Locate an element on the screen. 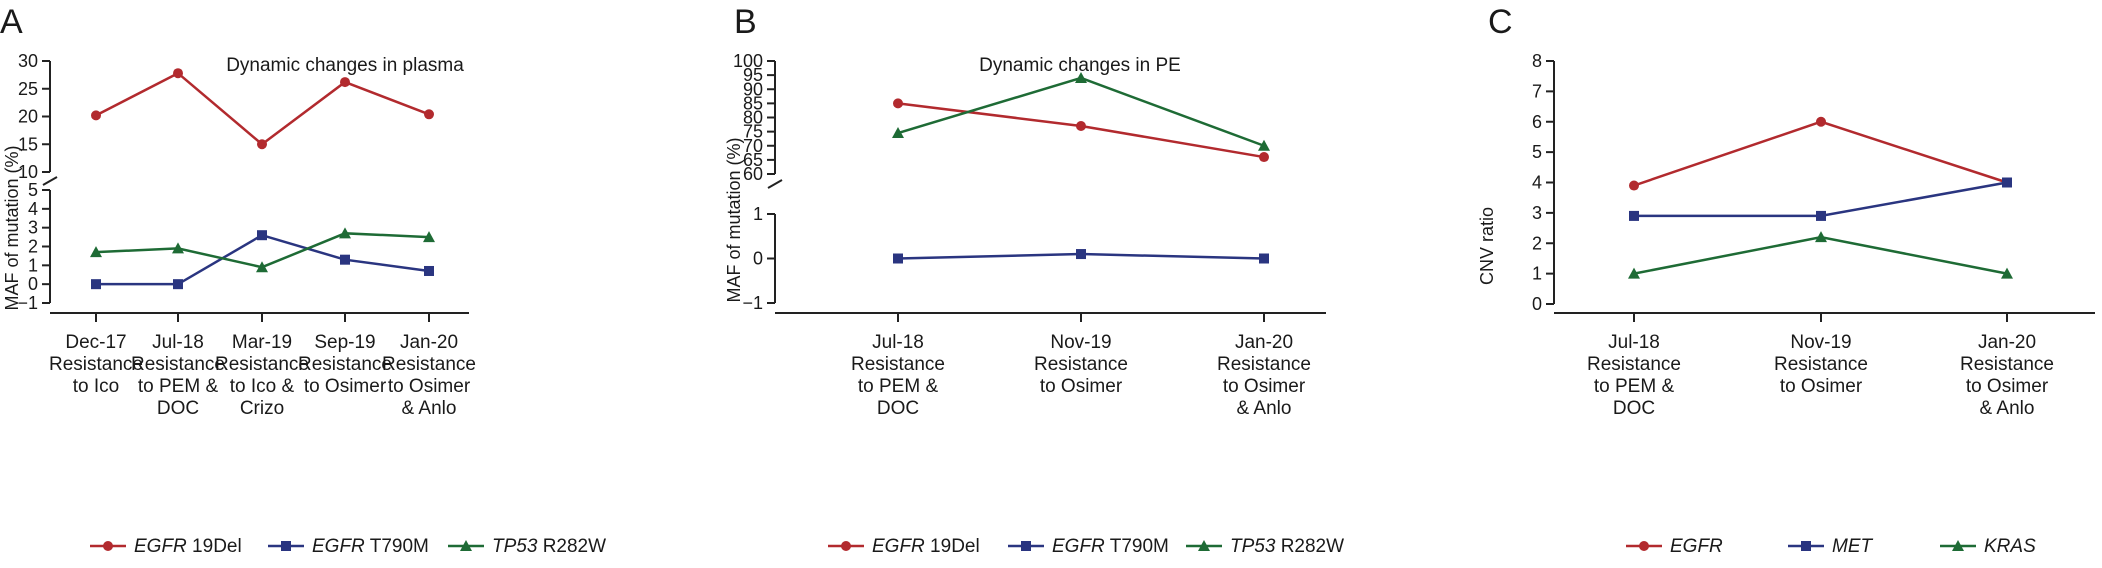 The width and height of the screenshot is (2102, 568). panel-c-x-category-label: DOC is located at coordinates (1634, 408).